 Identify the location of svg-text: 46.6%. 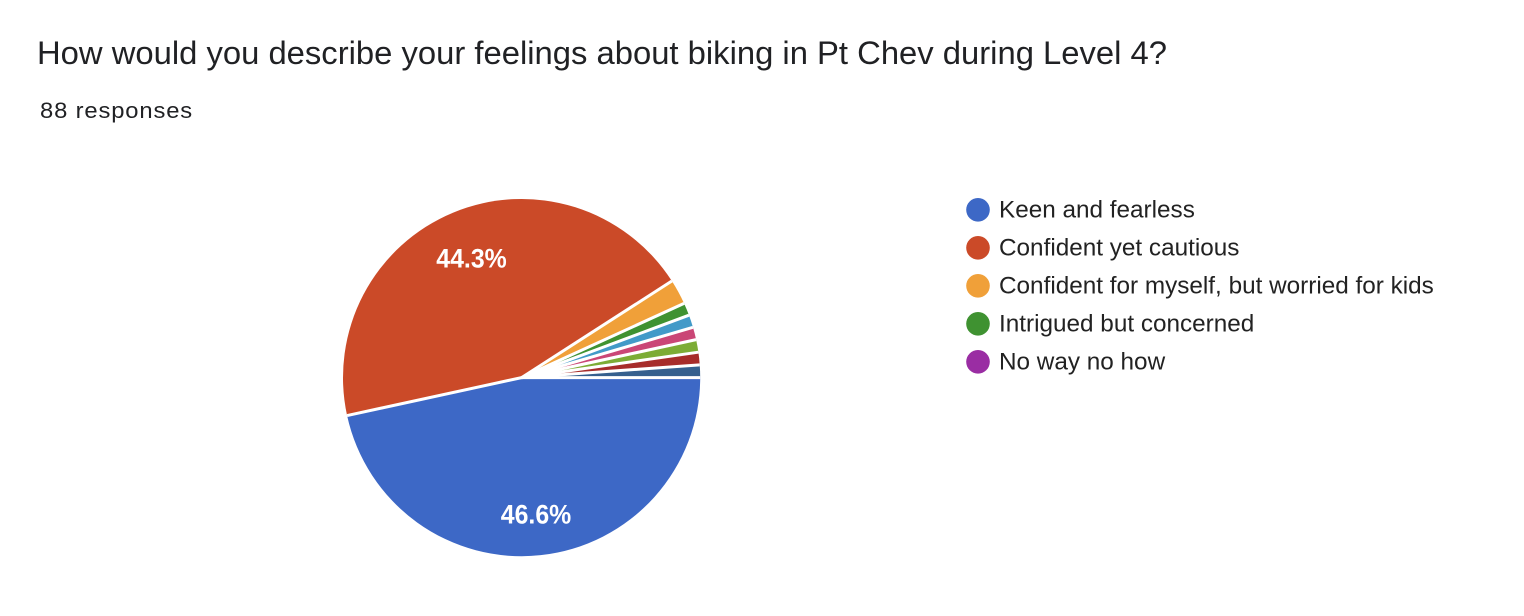
(536, 514).